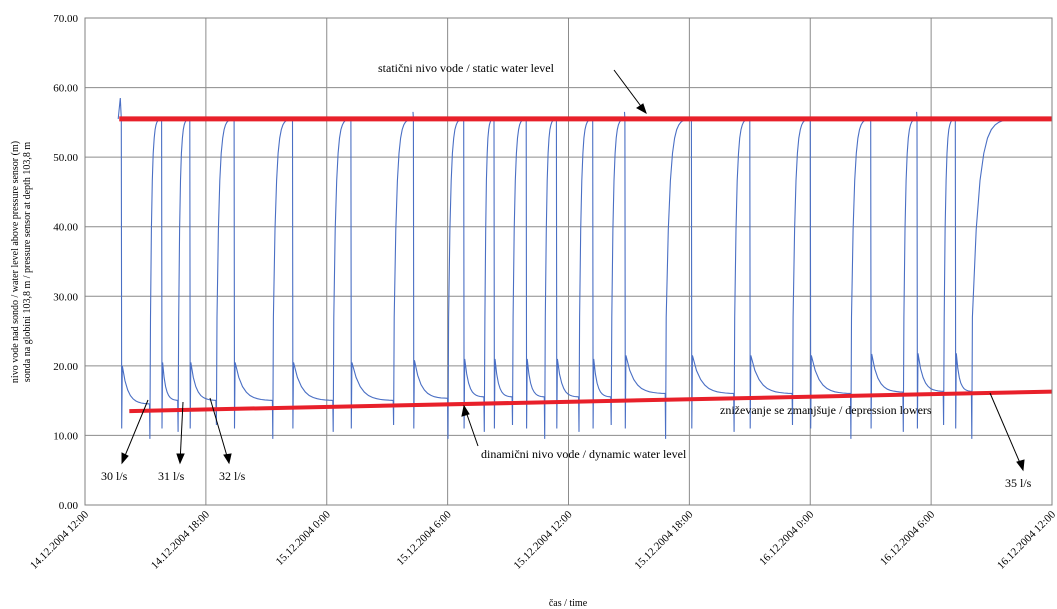 Image resolution: width=1057 pixels, height=609 pixels. What do you see at coordinates (568, 603) in the screenshot?
I see `x-axis-title: čas / time` at bounding box center [568, 603].